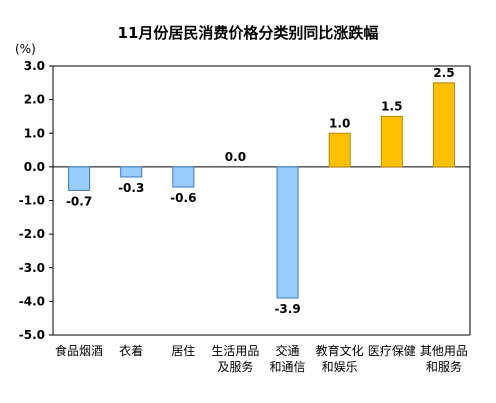 The height and width of the screenshot is (403, 496). What do you see at coordinates (444, 366) in the screenshot?
I see `x-tick-label: 和服务` at bounding box center [444, 366].